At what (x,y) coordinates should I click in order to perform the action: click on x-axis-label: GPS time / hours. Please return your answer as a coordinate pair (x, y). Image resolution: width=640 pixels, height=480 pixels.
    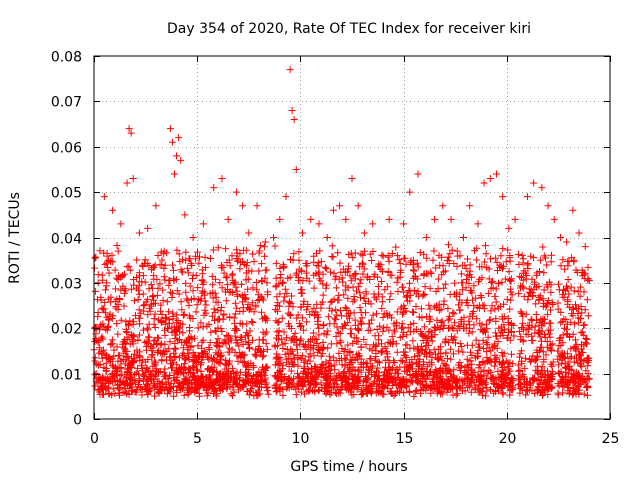
    Looking at the image, I should click on (348, 467).